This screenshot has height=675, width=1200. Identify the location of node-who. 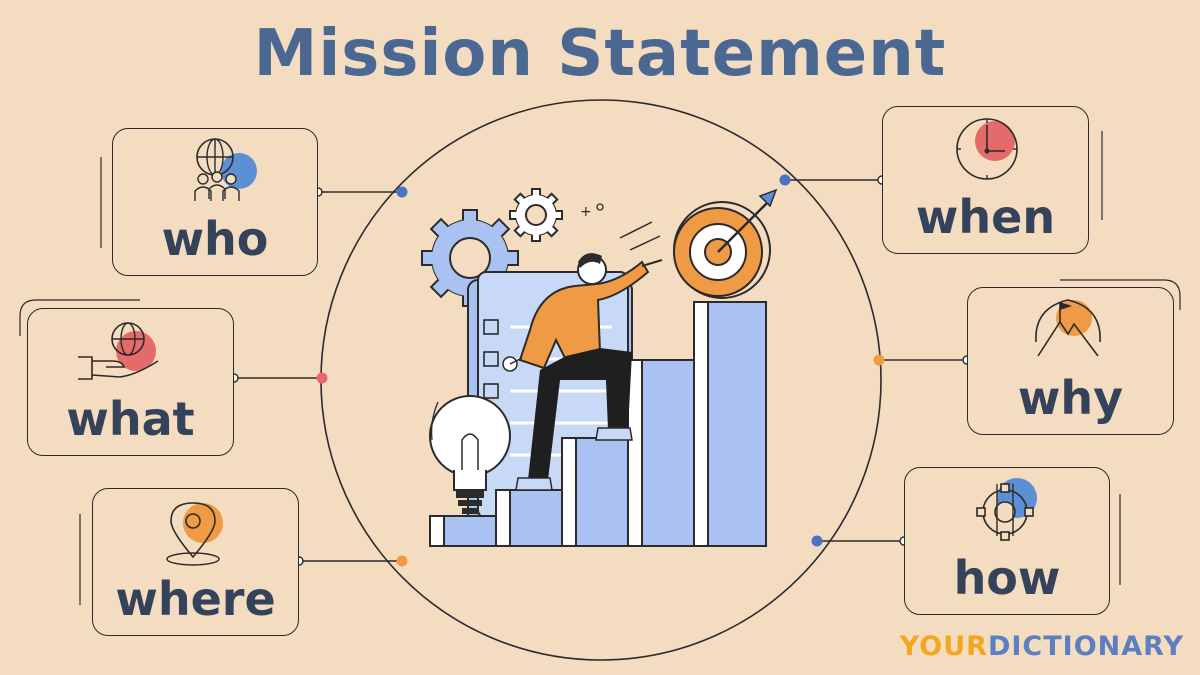
(402, 192).